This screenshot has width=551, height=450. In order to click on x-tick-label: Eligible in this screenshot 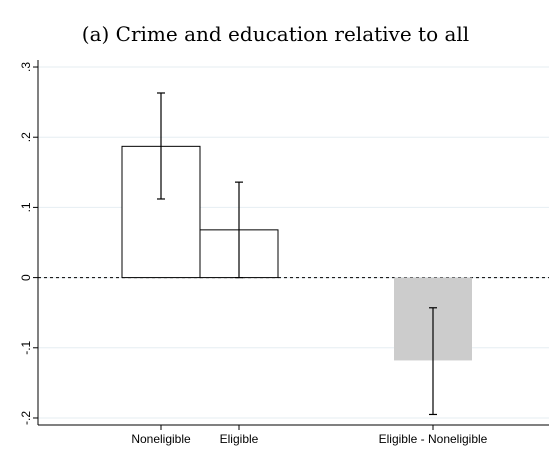, I will do `click(239, 439)`.